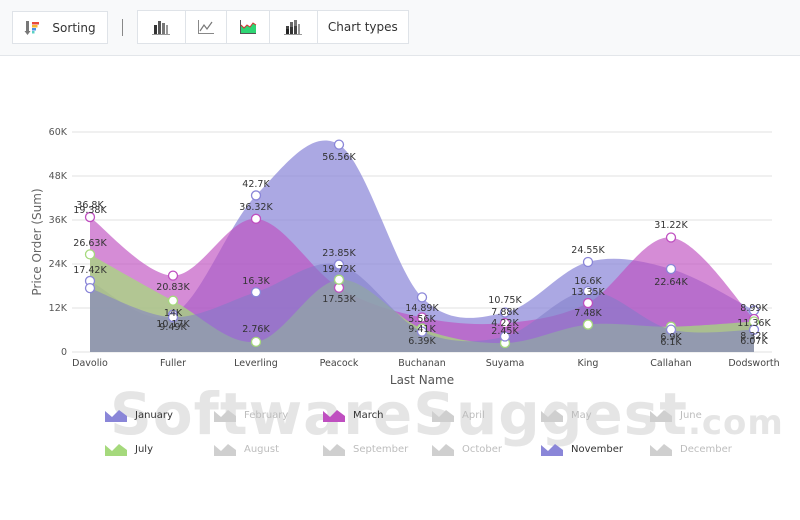  Describe the element at coordinates (129, 449) in the screenshot. I see `legend-item-july: July` at that location.